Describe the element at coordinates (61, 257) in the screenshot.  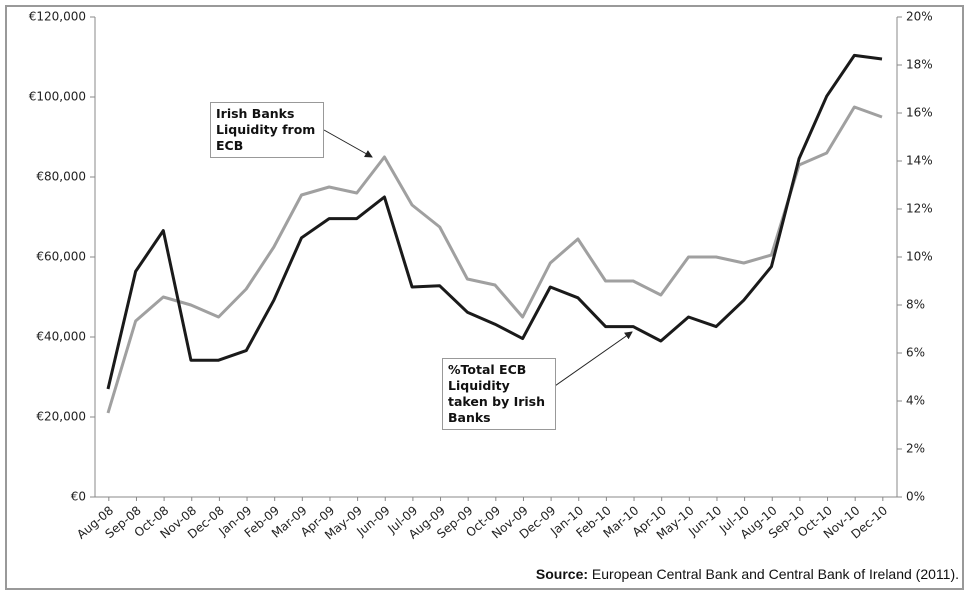
I see `y-tick-label: €60,000` at that location.